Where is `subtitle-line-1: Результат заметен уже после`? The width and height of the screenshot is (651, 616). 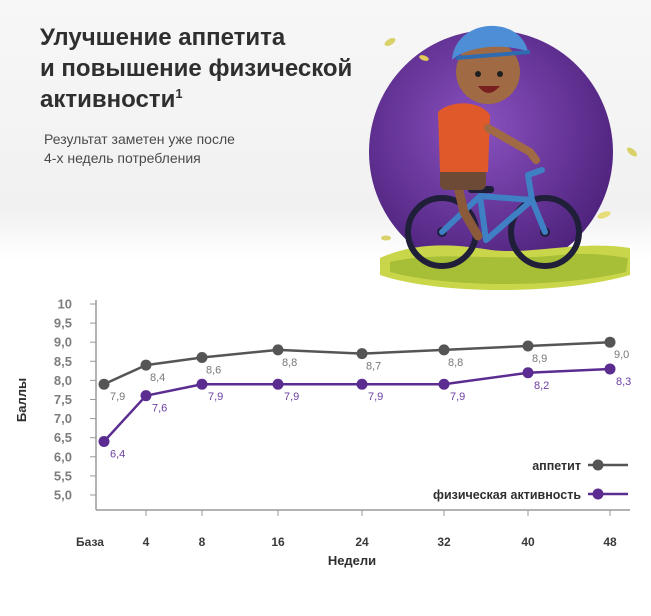 subtitle-line-1: Результат заметен уже после is located at coordinates (139, 139).